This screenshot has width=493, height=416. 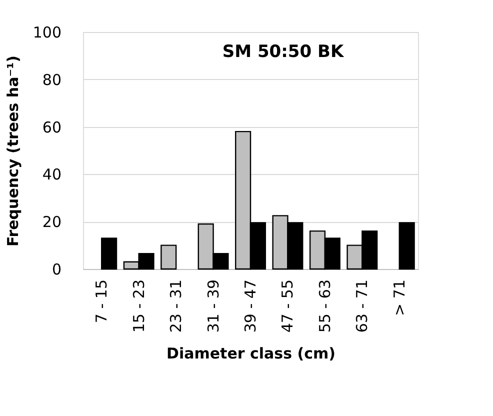 I want to click on y-tick-label: 20, so click(x=52, y=222).